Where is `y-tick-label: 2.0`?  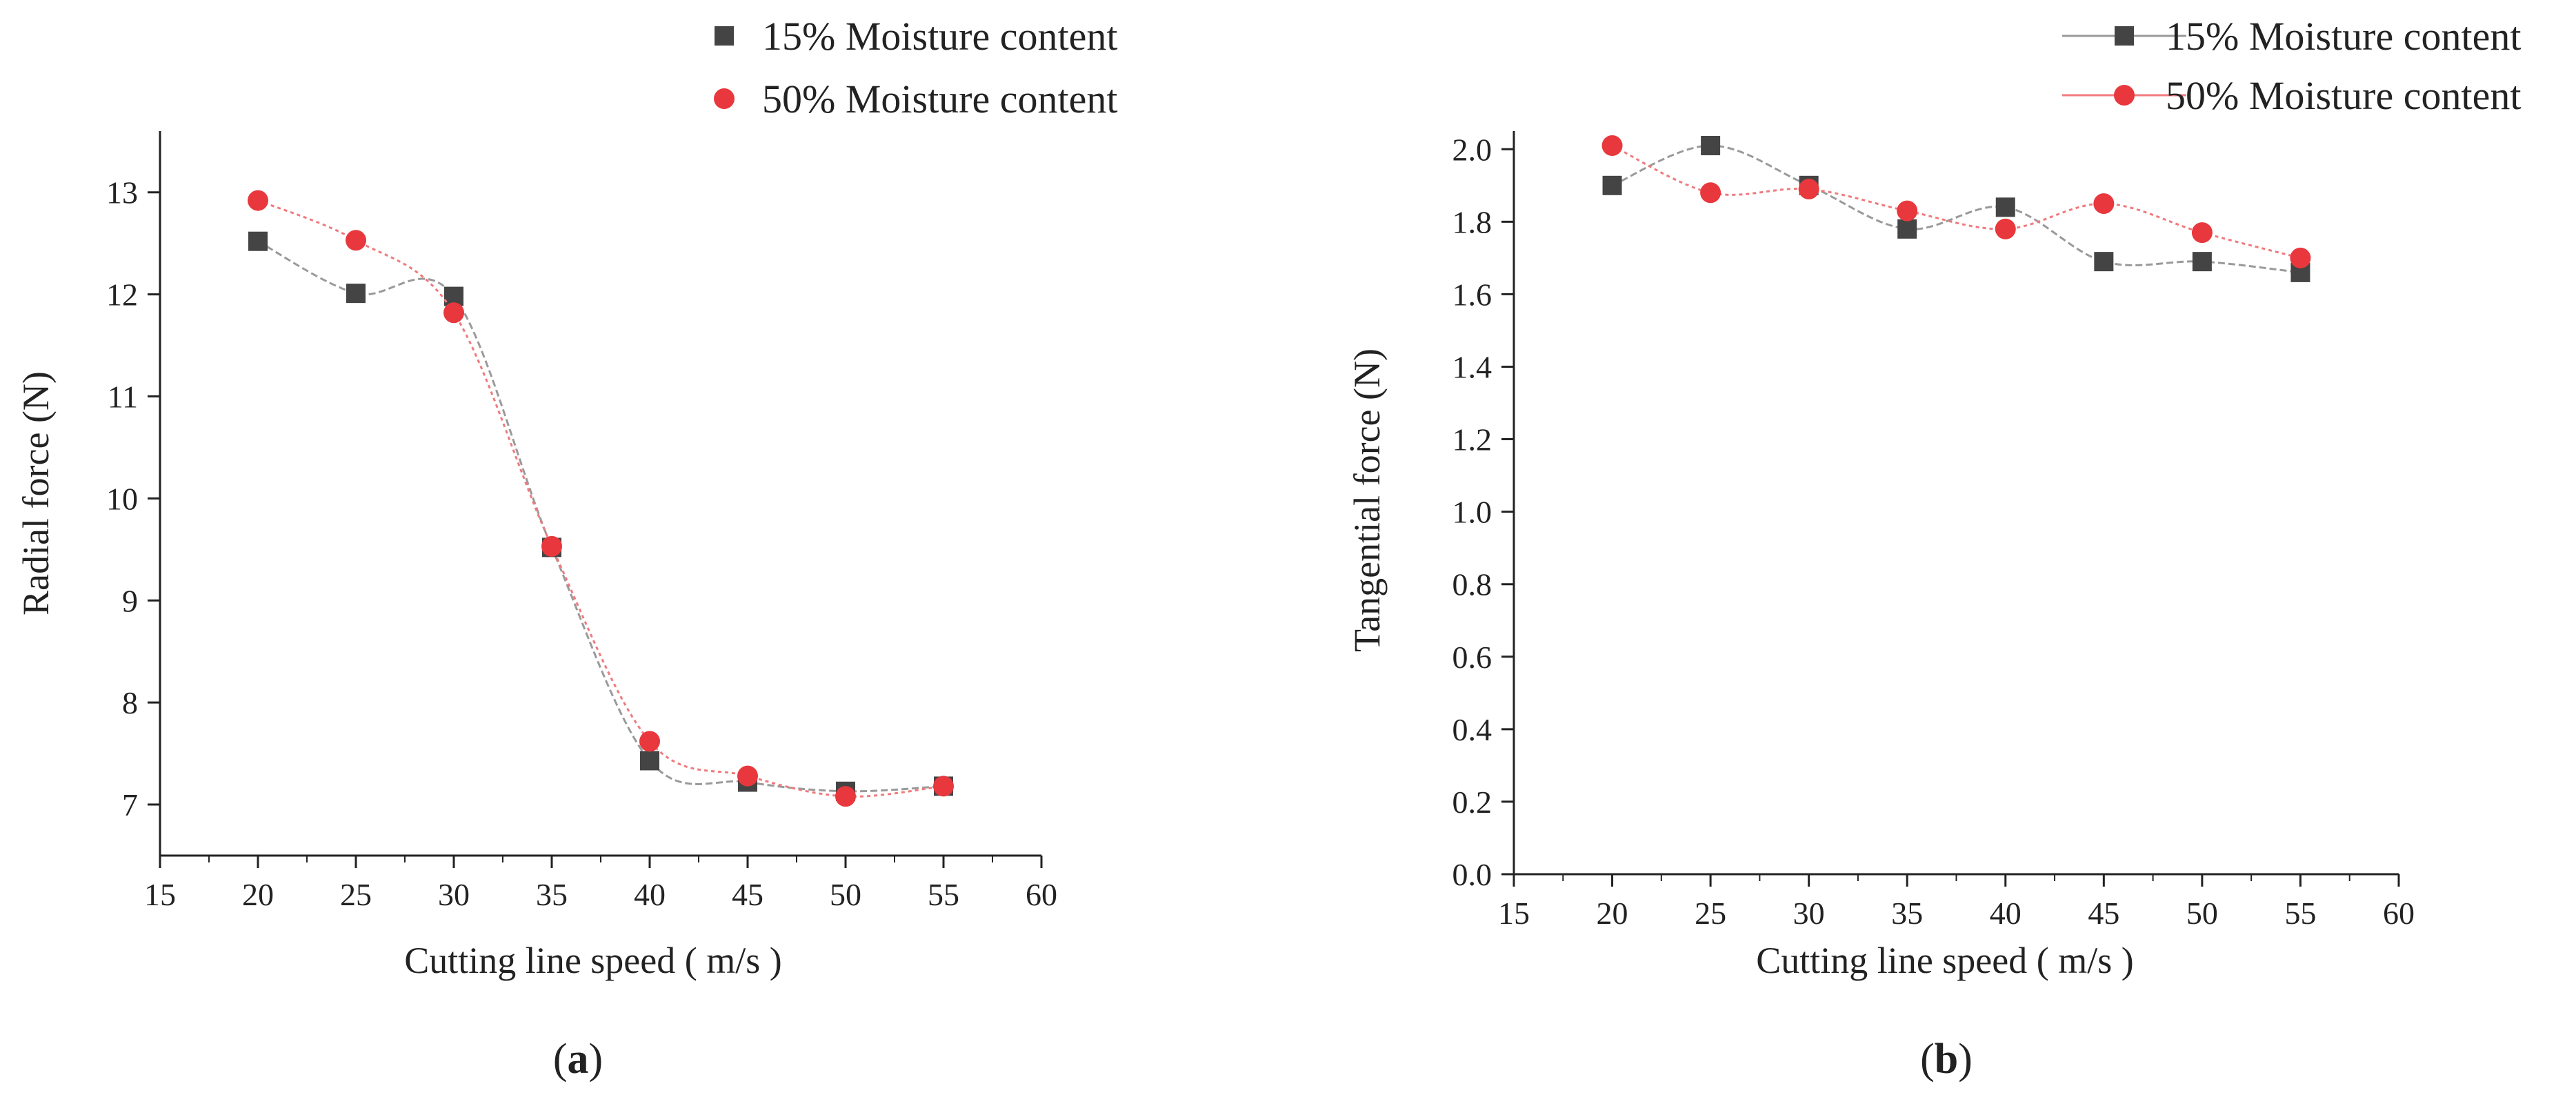
y-tick-label: 2.0 is located at coordinates (1472, 149).